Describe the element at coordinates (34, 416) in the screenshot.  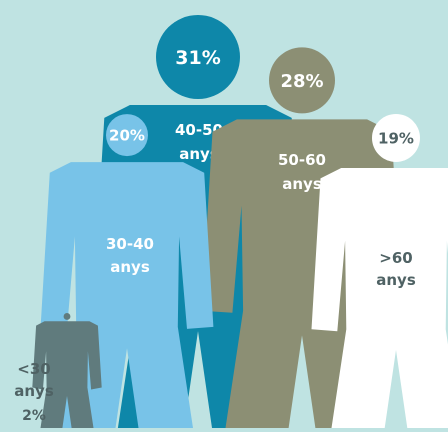
I see `value-label-0: 2%` at that location.